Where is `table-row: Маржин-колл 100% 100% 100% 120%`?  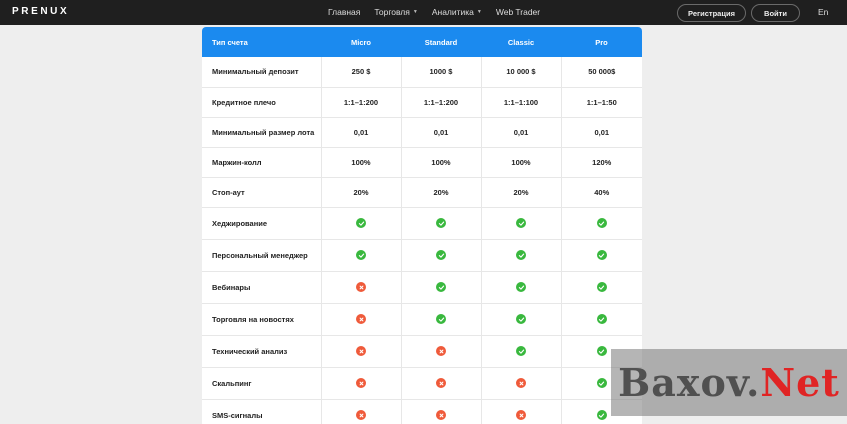
table-row: Маржин-колл 100% 100% 100% 120% is located at coordinates (422, 162).